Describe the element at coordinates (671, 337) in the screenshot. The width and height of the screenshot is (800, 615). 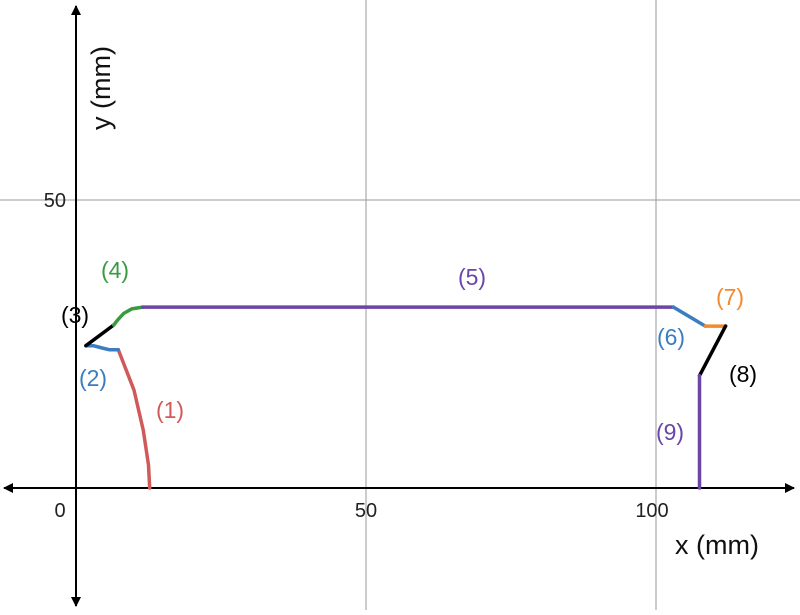
I see `segment-6-label: (6)` at that location.